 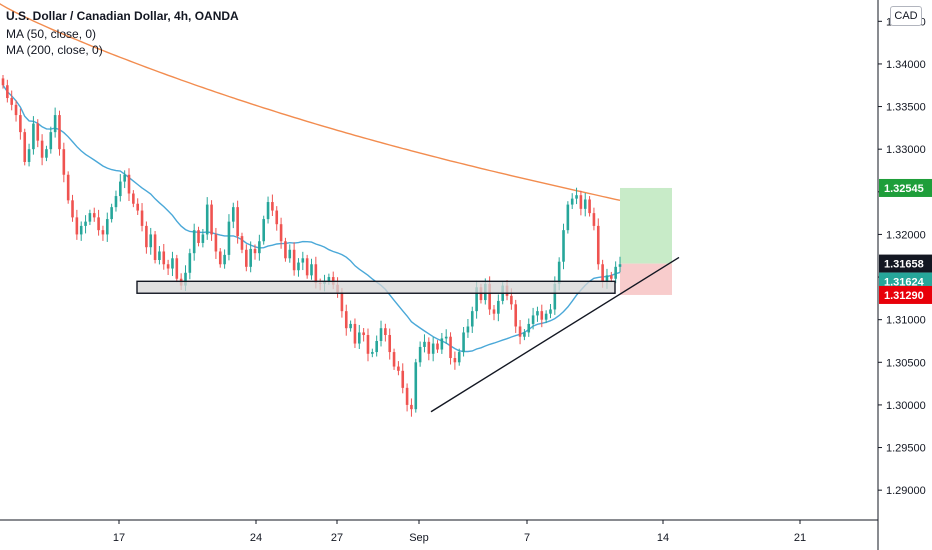 I want to click on price-tick-label: 1.32000, so click(x=906, y=235).